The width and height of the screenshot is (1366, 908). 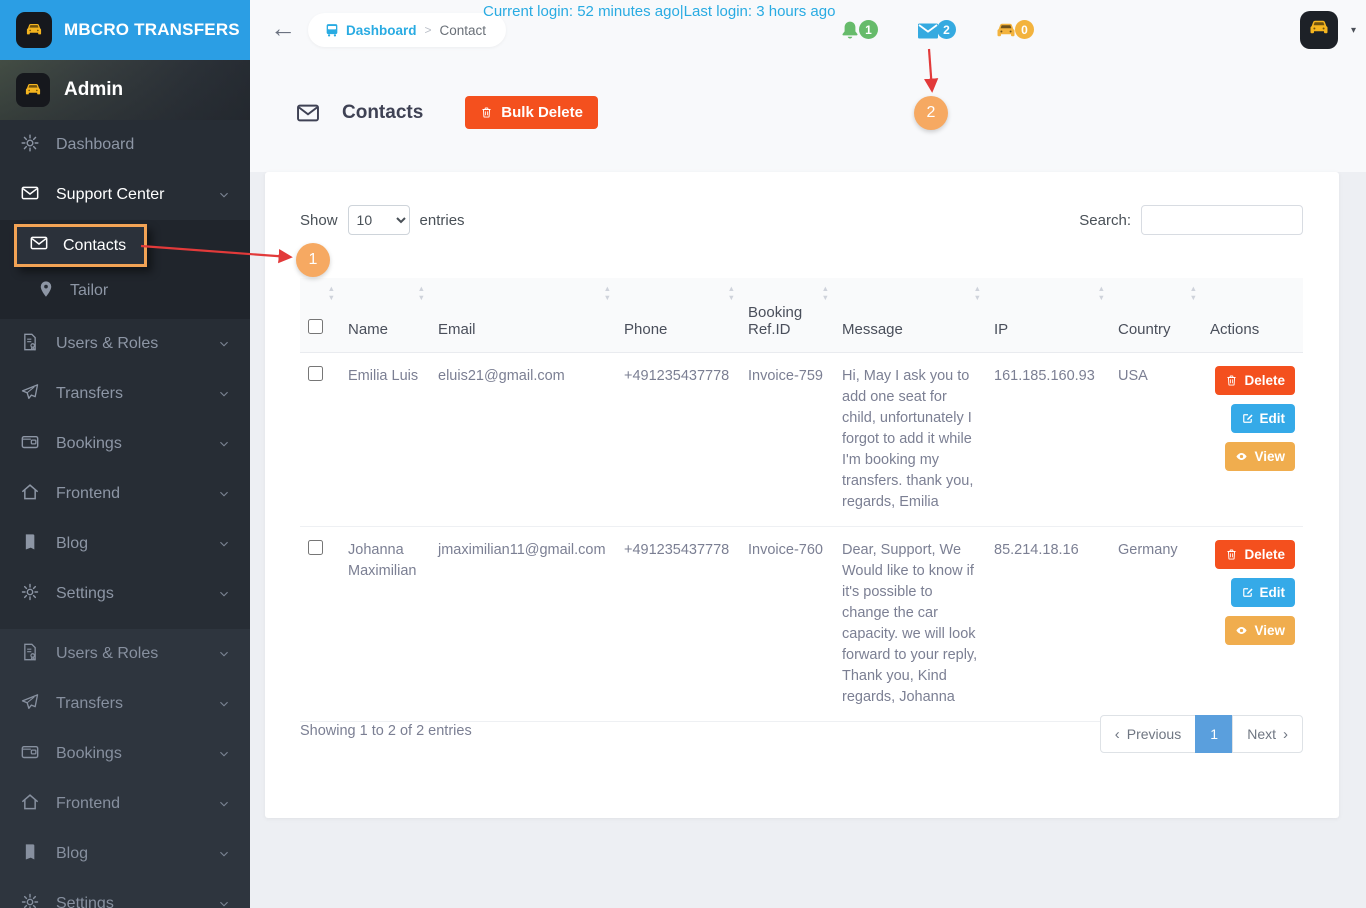 What do you see at coordinates (125, 494) in the screenshot?
I see `sidebar-item-frontend: Frontend` at bounding box center [125, 494].